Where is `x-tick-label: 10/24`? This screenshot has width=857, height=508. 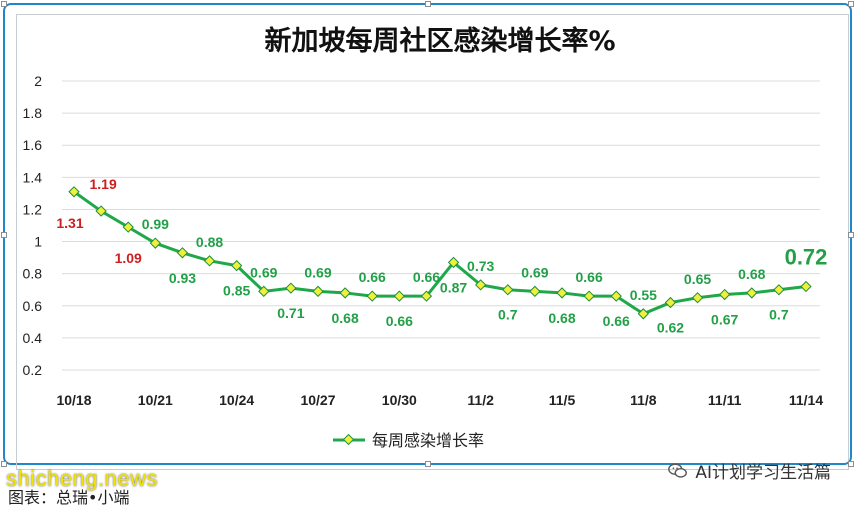
x-tick-label: 10/24 is located at coordinates (236, 400).